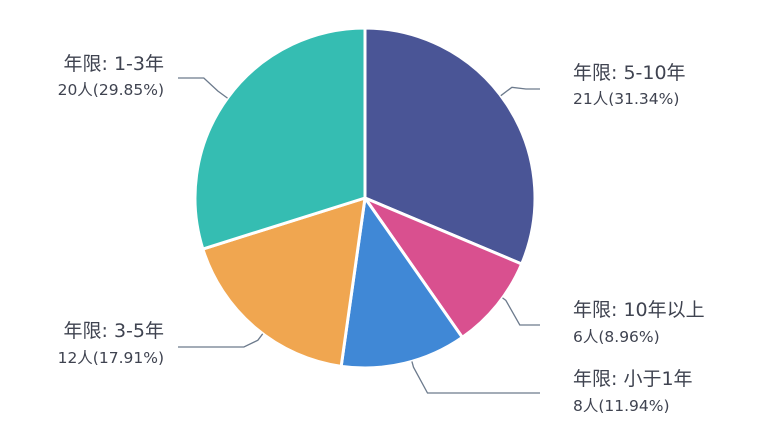 The image size is (770, 436). What do you see at coordinates (626, 99) in the screenshot?
I see `slice-value-label-1: 21人(31.34%)` at bounding box center [626, 99].